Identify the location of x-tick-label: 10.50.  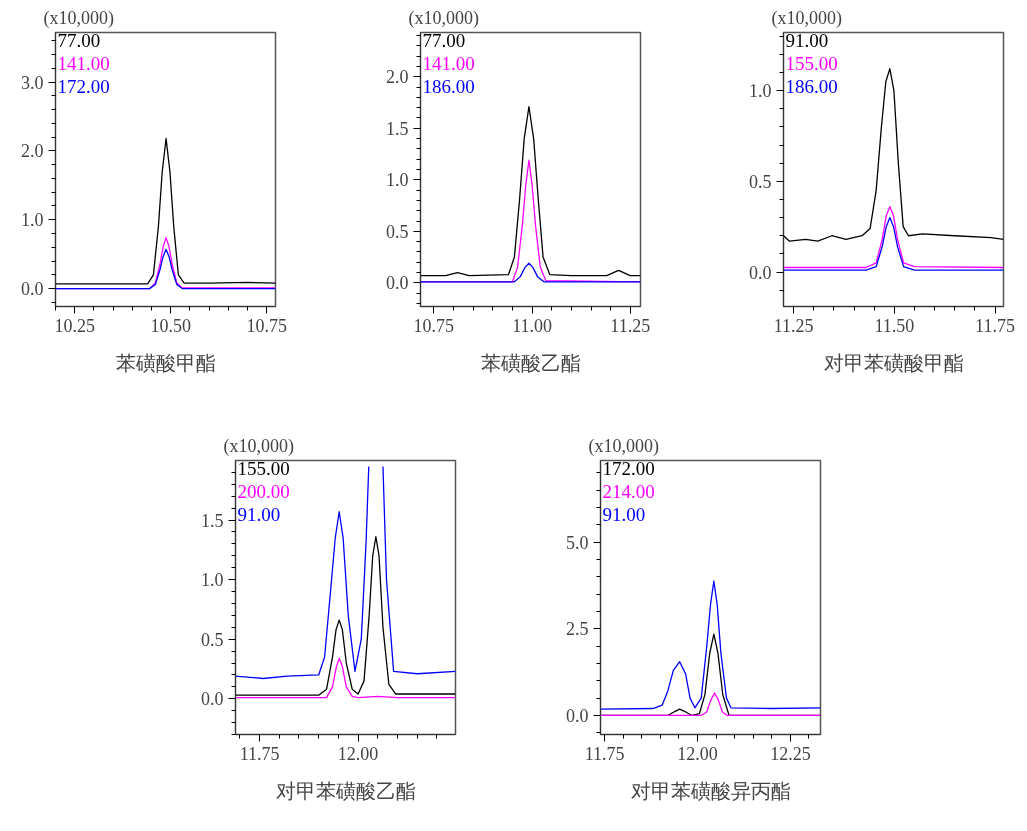
(170, 325).